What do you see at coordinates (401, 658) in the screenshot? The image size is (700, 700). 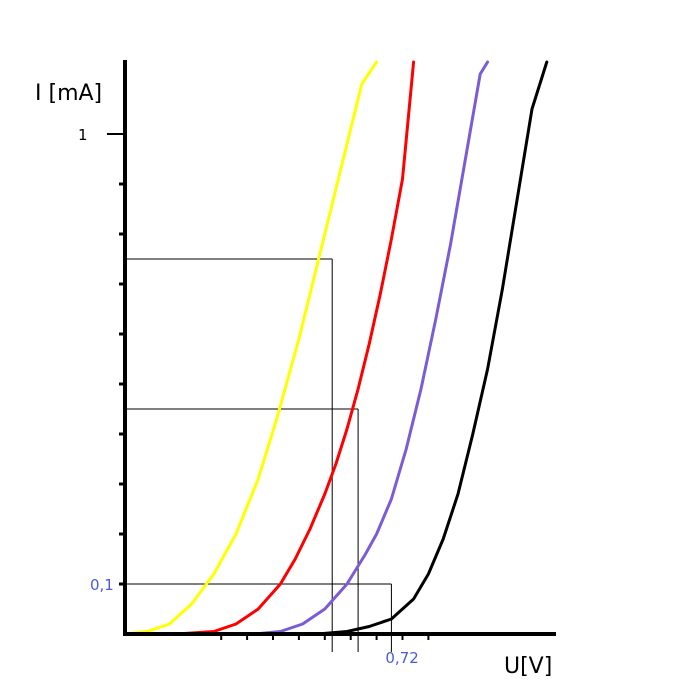 I see `x-tick-label-1: 0,72` at bounding box center [401, 658].